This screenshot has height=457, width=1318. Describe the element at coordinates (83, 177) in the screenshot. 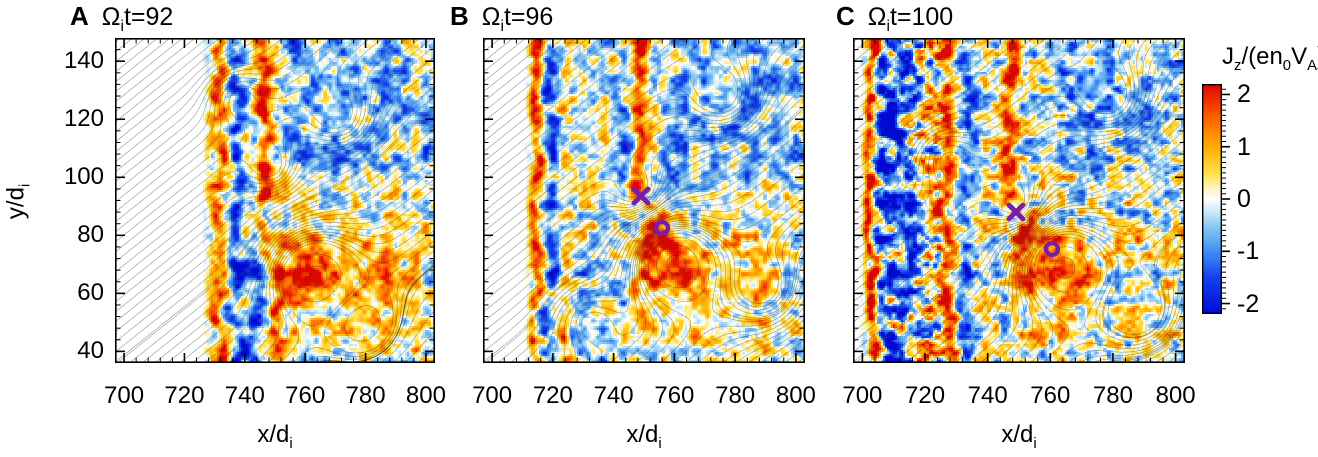

I see `y-tick-label: 100` at that location.